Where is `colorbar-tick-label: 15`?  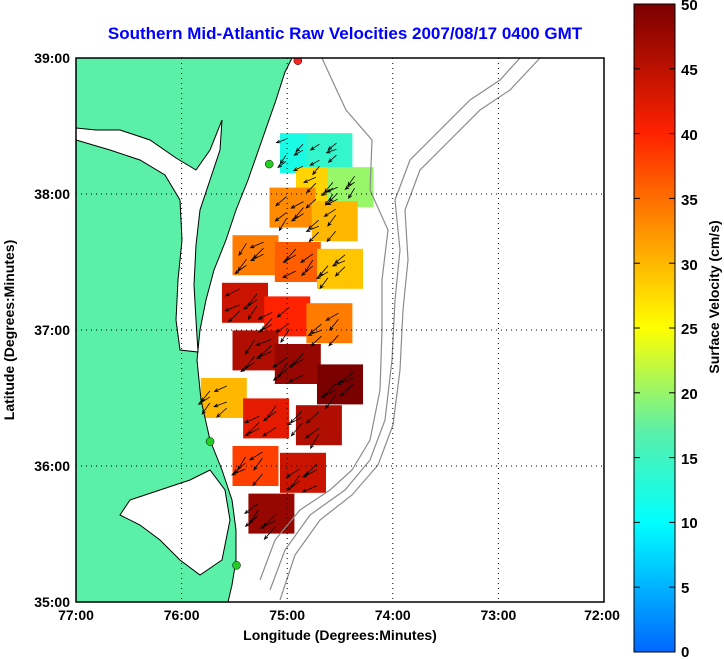 colorbar-tick-label: 15 is located at coordinates (689, 459).